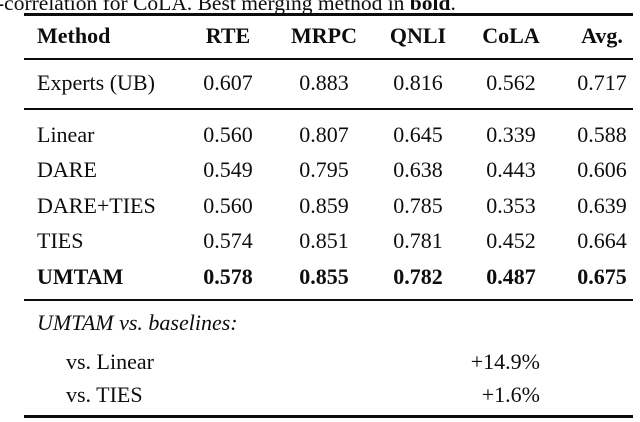 This screenshot has width=640, height=422. I want to click on header-midrule, so click(328, 59).